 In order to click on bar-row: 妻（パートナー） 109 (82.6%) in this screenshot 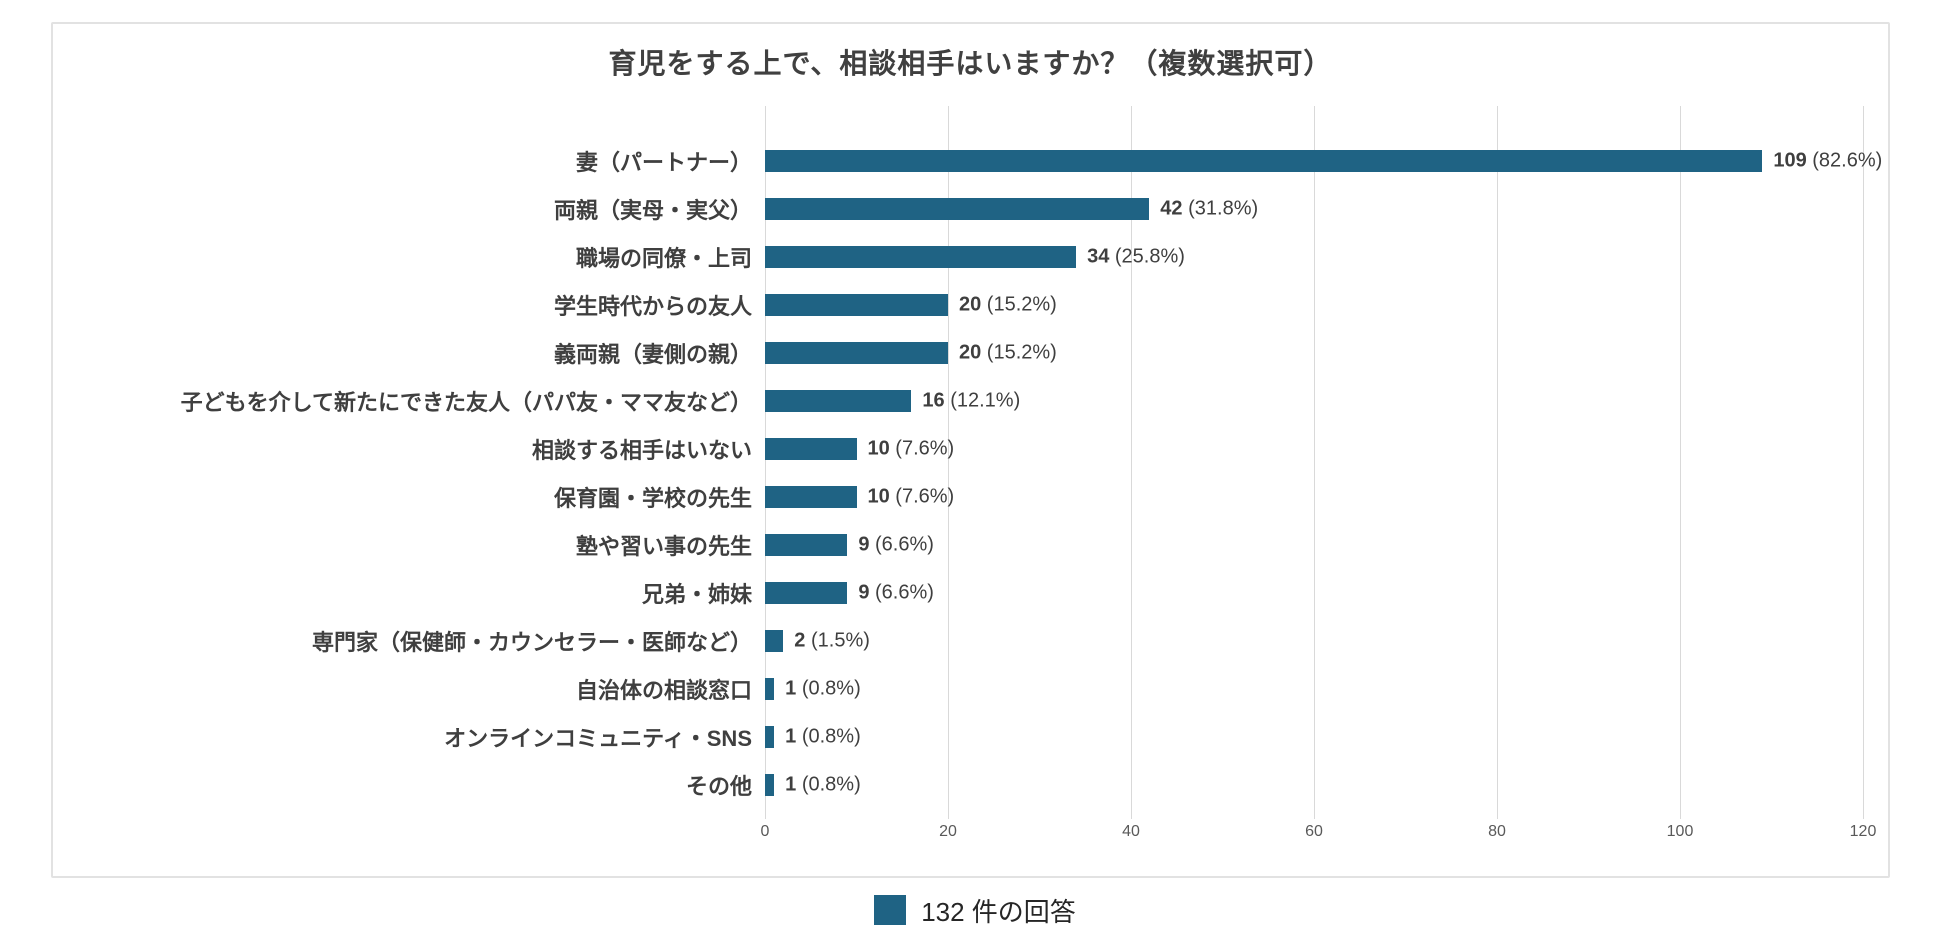, I will do `click(967, 161)`.